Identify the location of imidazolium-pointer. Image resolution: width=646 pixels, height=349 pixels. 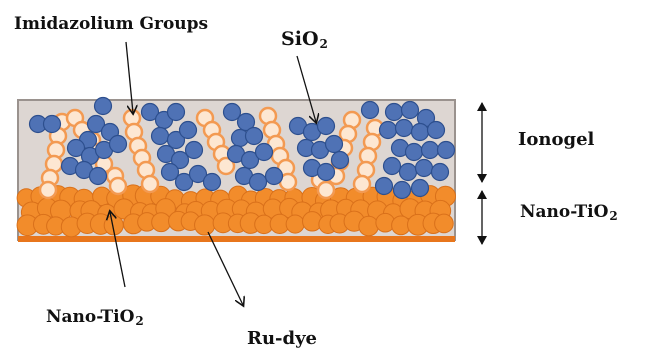
(129, 77).